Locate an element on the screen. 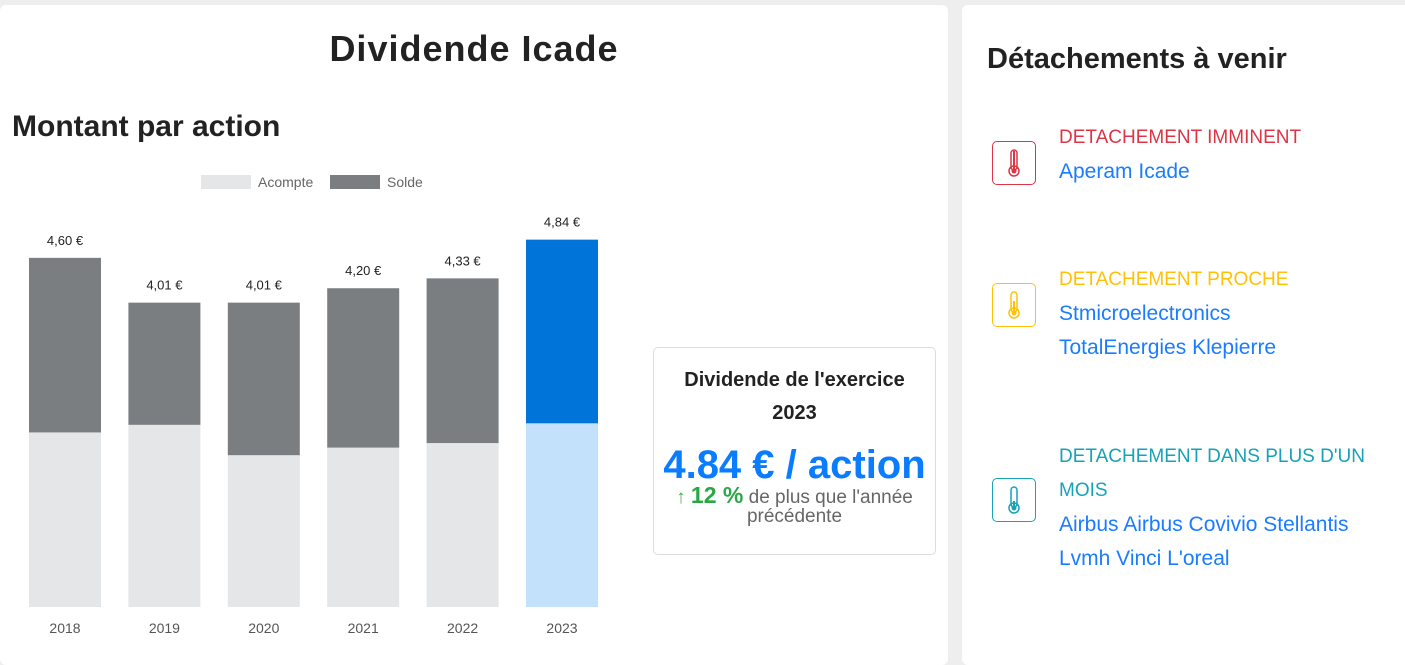 The image size is (1405, 665). kpi-value: 4.84 € / action is located at coordinates (794, 465).